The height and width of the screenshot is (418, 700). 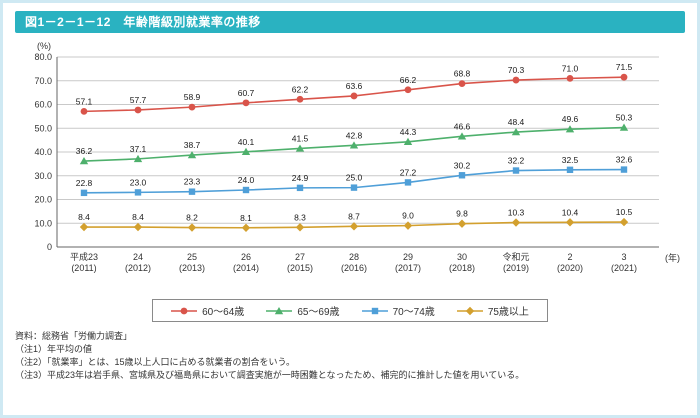 What do you see at coordinates (408, 262) in the screenshot?
I see `x-tick-label: 29 (2017)` at bounding box center [408, 262].